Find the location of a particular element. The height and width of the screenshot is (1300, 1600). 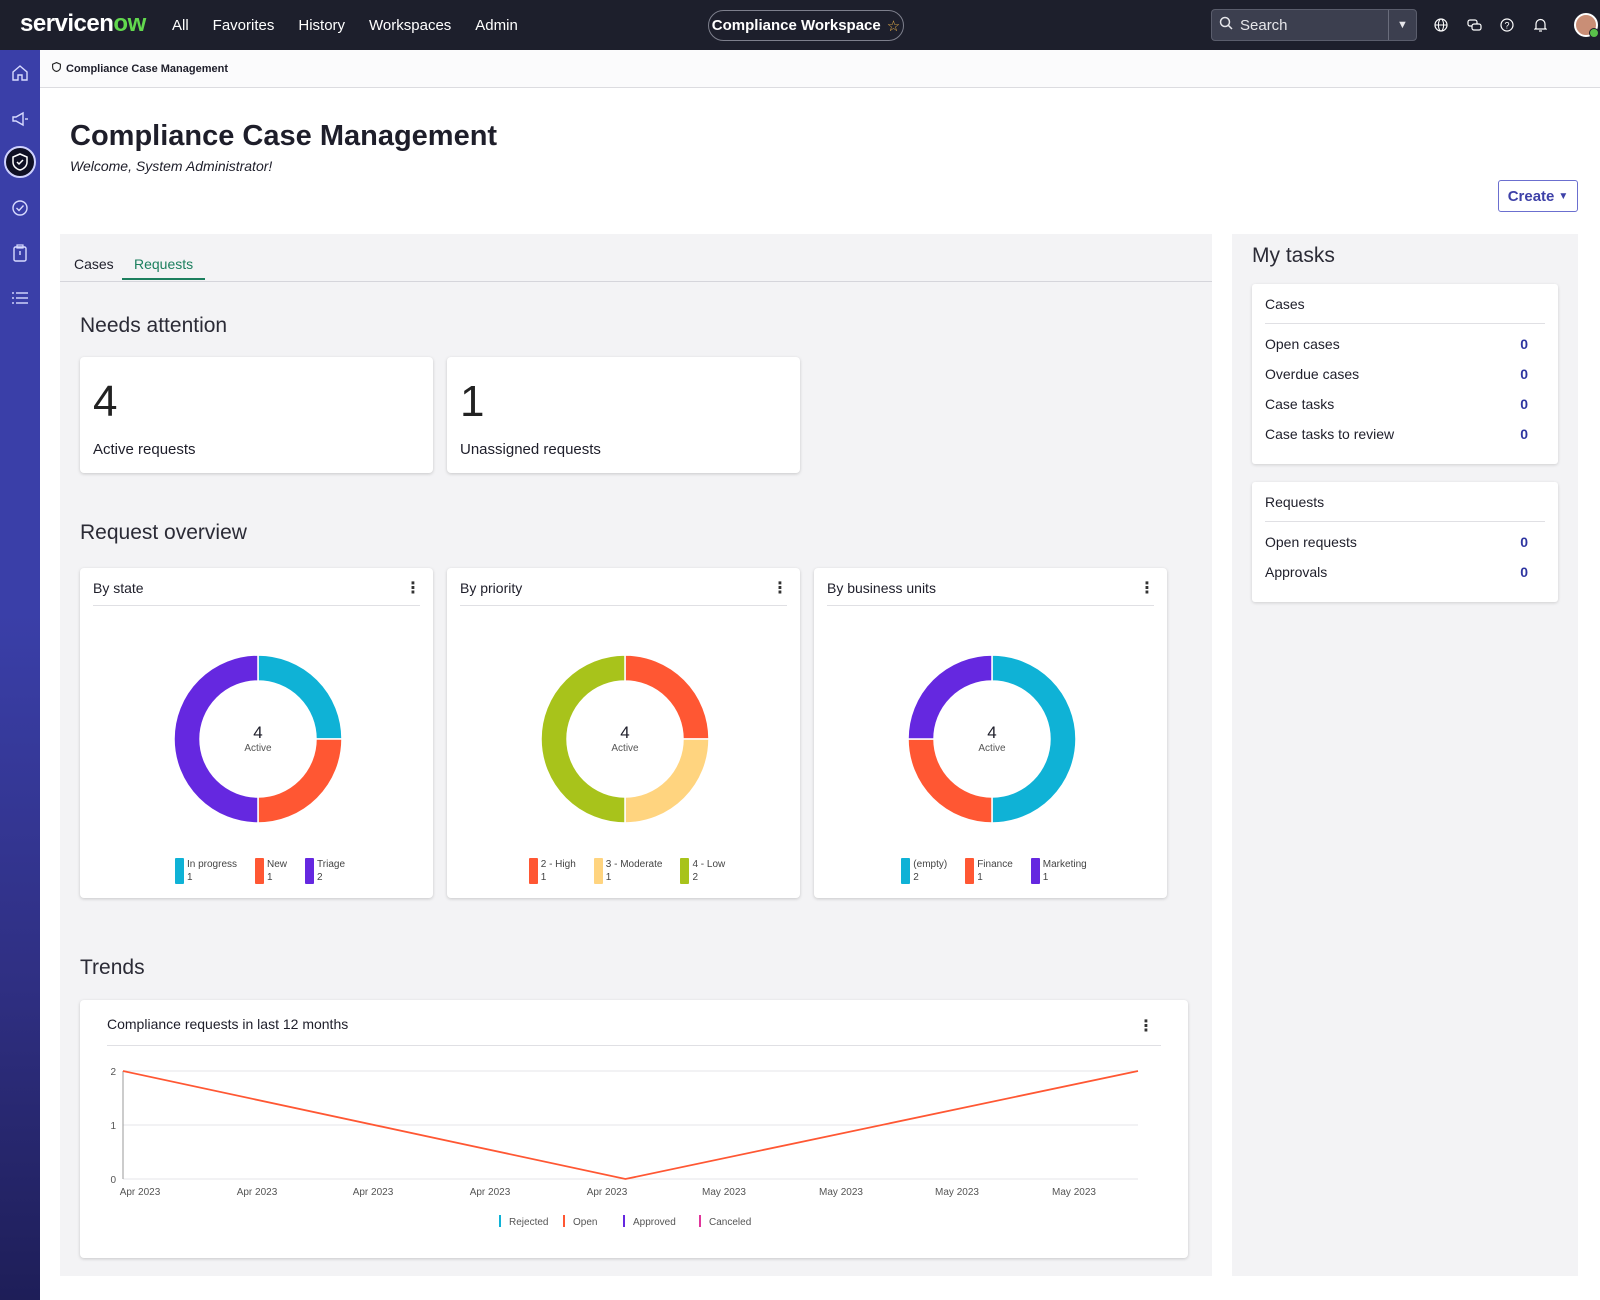

chart-legend: 2 - High 1 3 - Moderate 1 4 - Low 2 is located at coordinates (627, 871).